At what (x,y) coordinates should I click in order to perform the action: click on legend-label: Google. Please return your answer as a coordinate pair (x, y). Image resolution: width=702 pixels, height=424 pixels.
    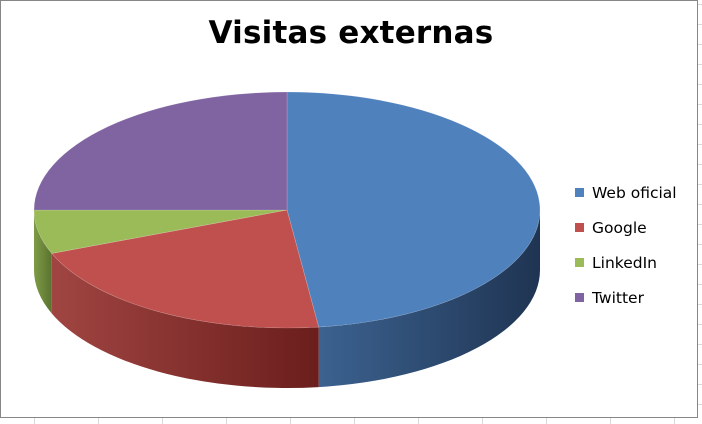
    Looking at the image, I should click on (619, 227).